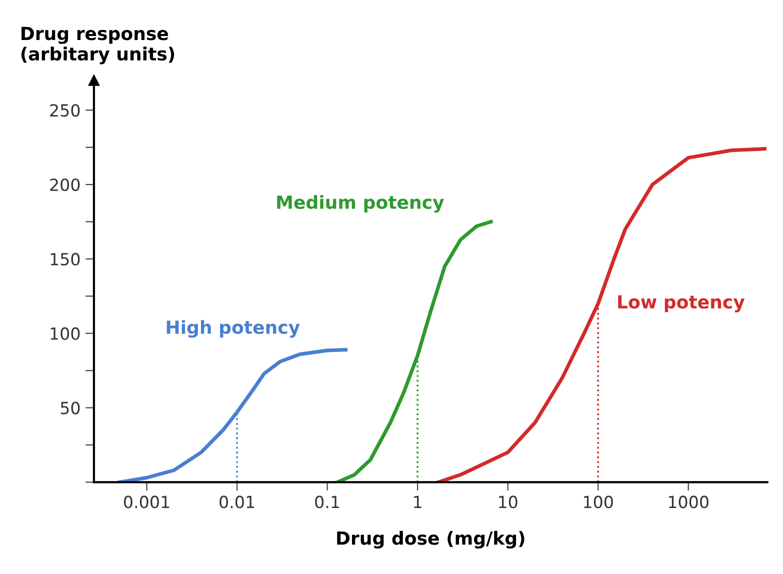 This screenshot has width=783, height=574. Describe the element at coordinates (147, 502) in the screenshot. I see `x-tick-label: 0.001` at that location.